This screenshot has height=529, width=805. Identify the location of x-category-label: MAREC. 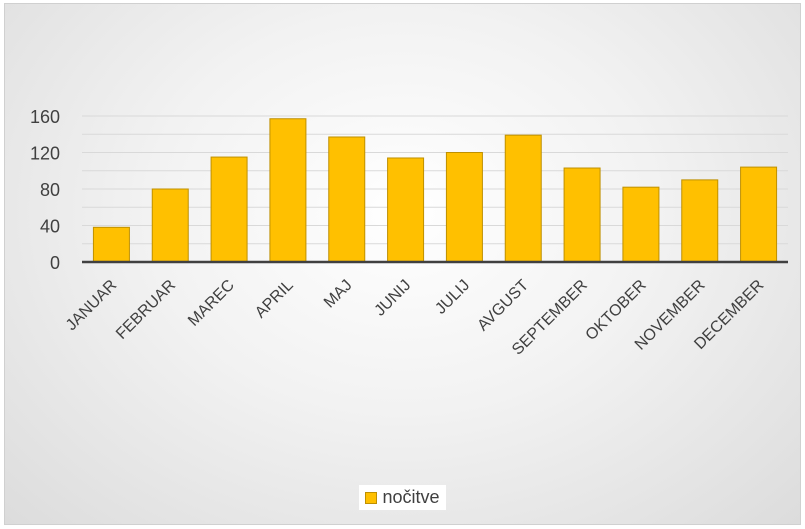
(211, 303).